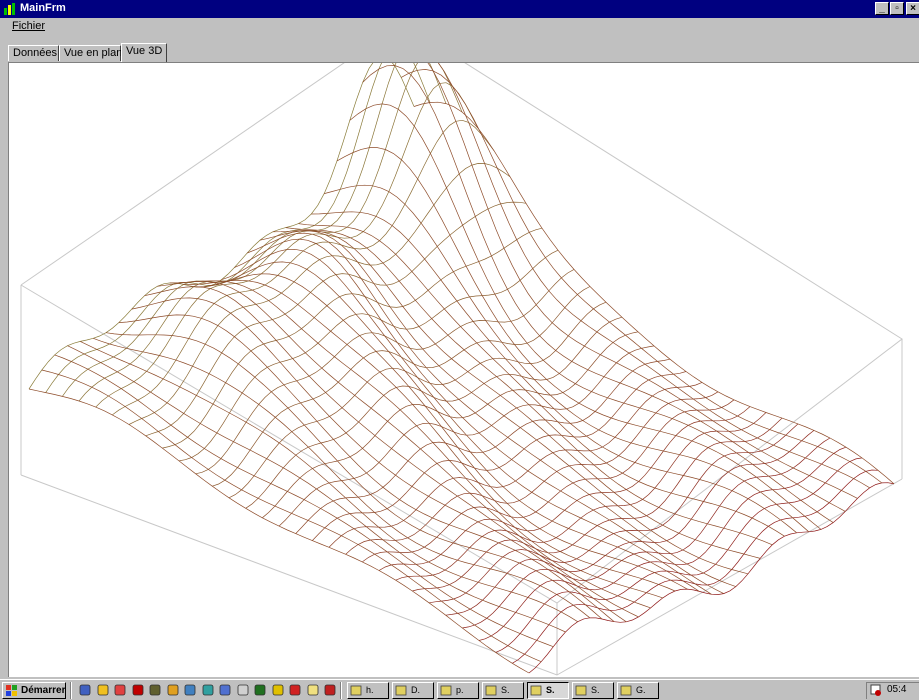 The height and width of the screenshot is (700, 919). I want to click on wand-icon, so click(173, 690).